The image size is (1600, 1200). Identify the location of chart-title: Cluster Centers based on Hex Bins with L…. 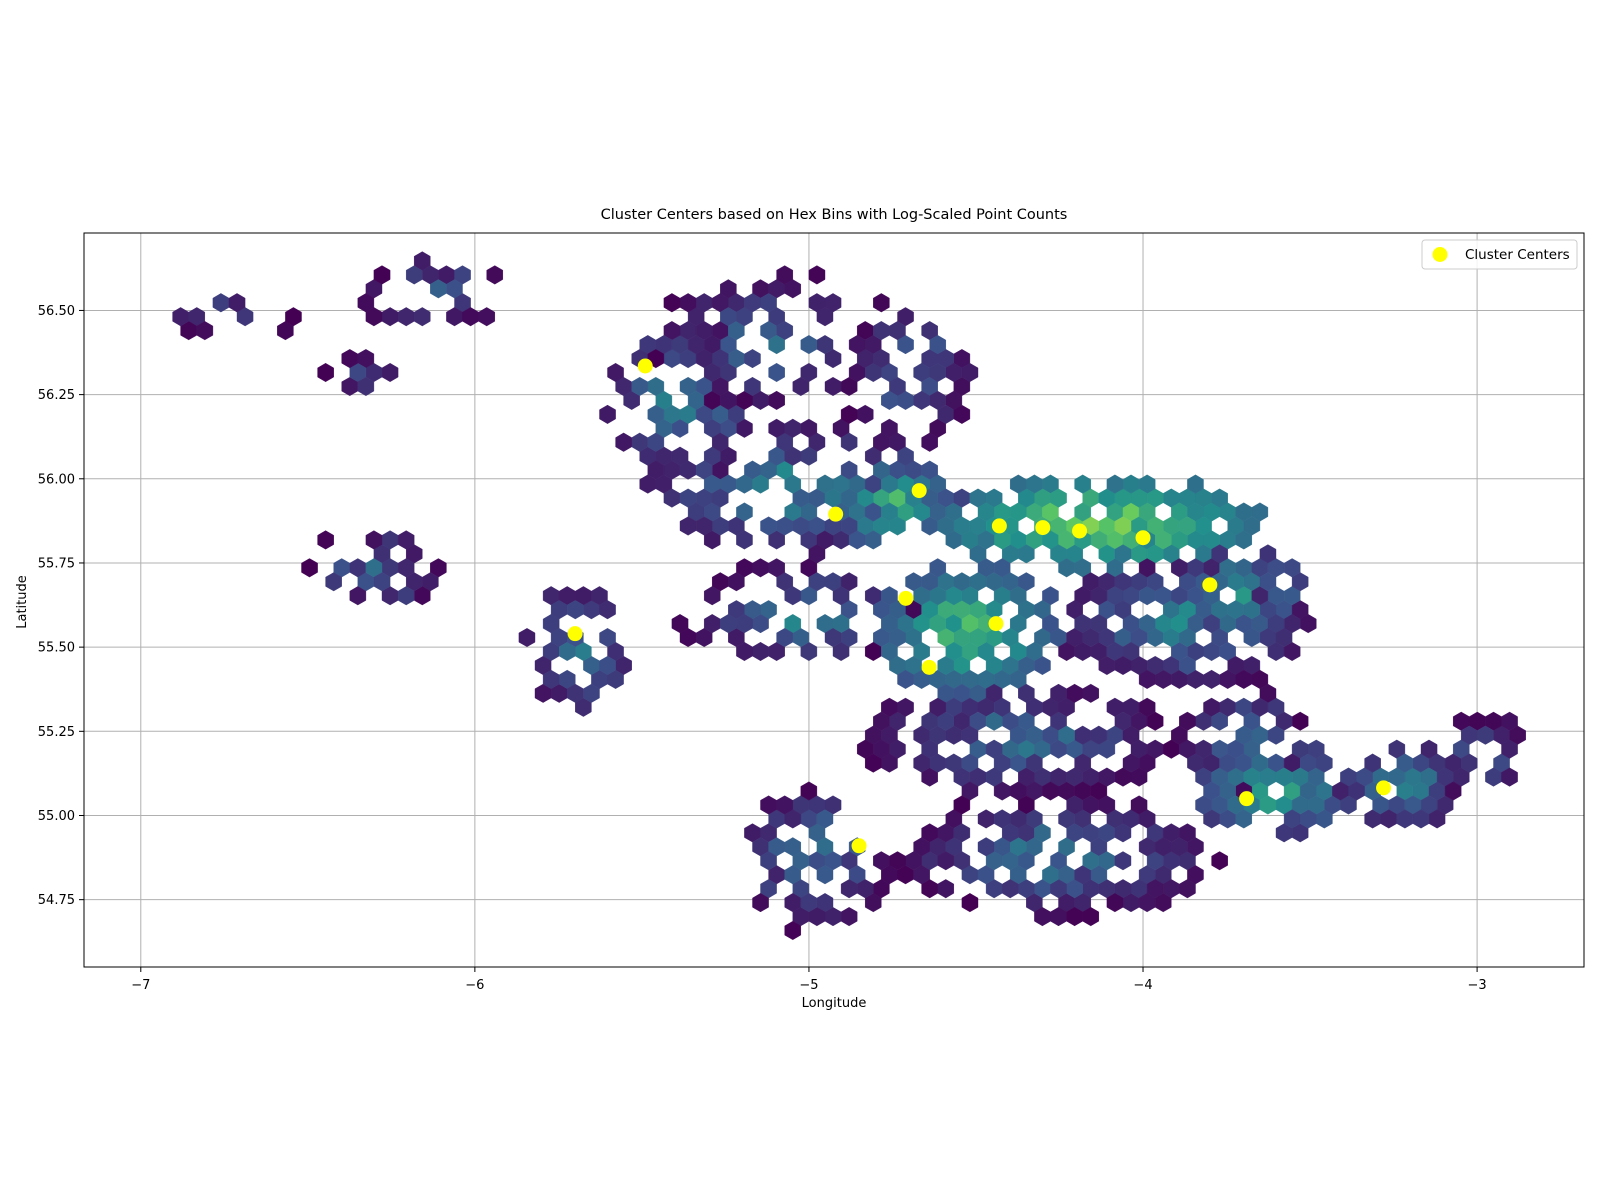
(834, 215).